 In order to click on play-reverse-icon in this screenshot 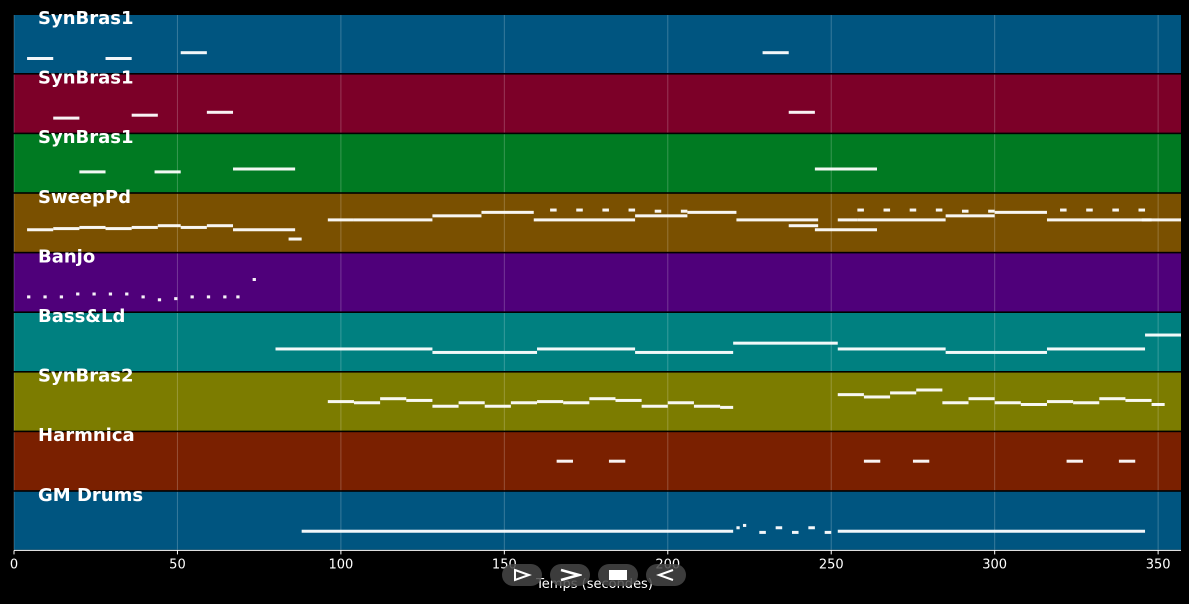, I will do `click(665, 575)`.